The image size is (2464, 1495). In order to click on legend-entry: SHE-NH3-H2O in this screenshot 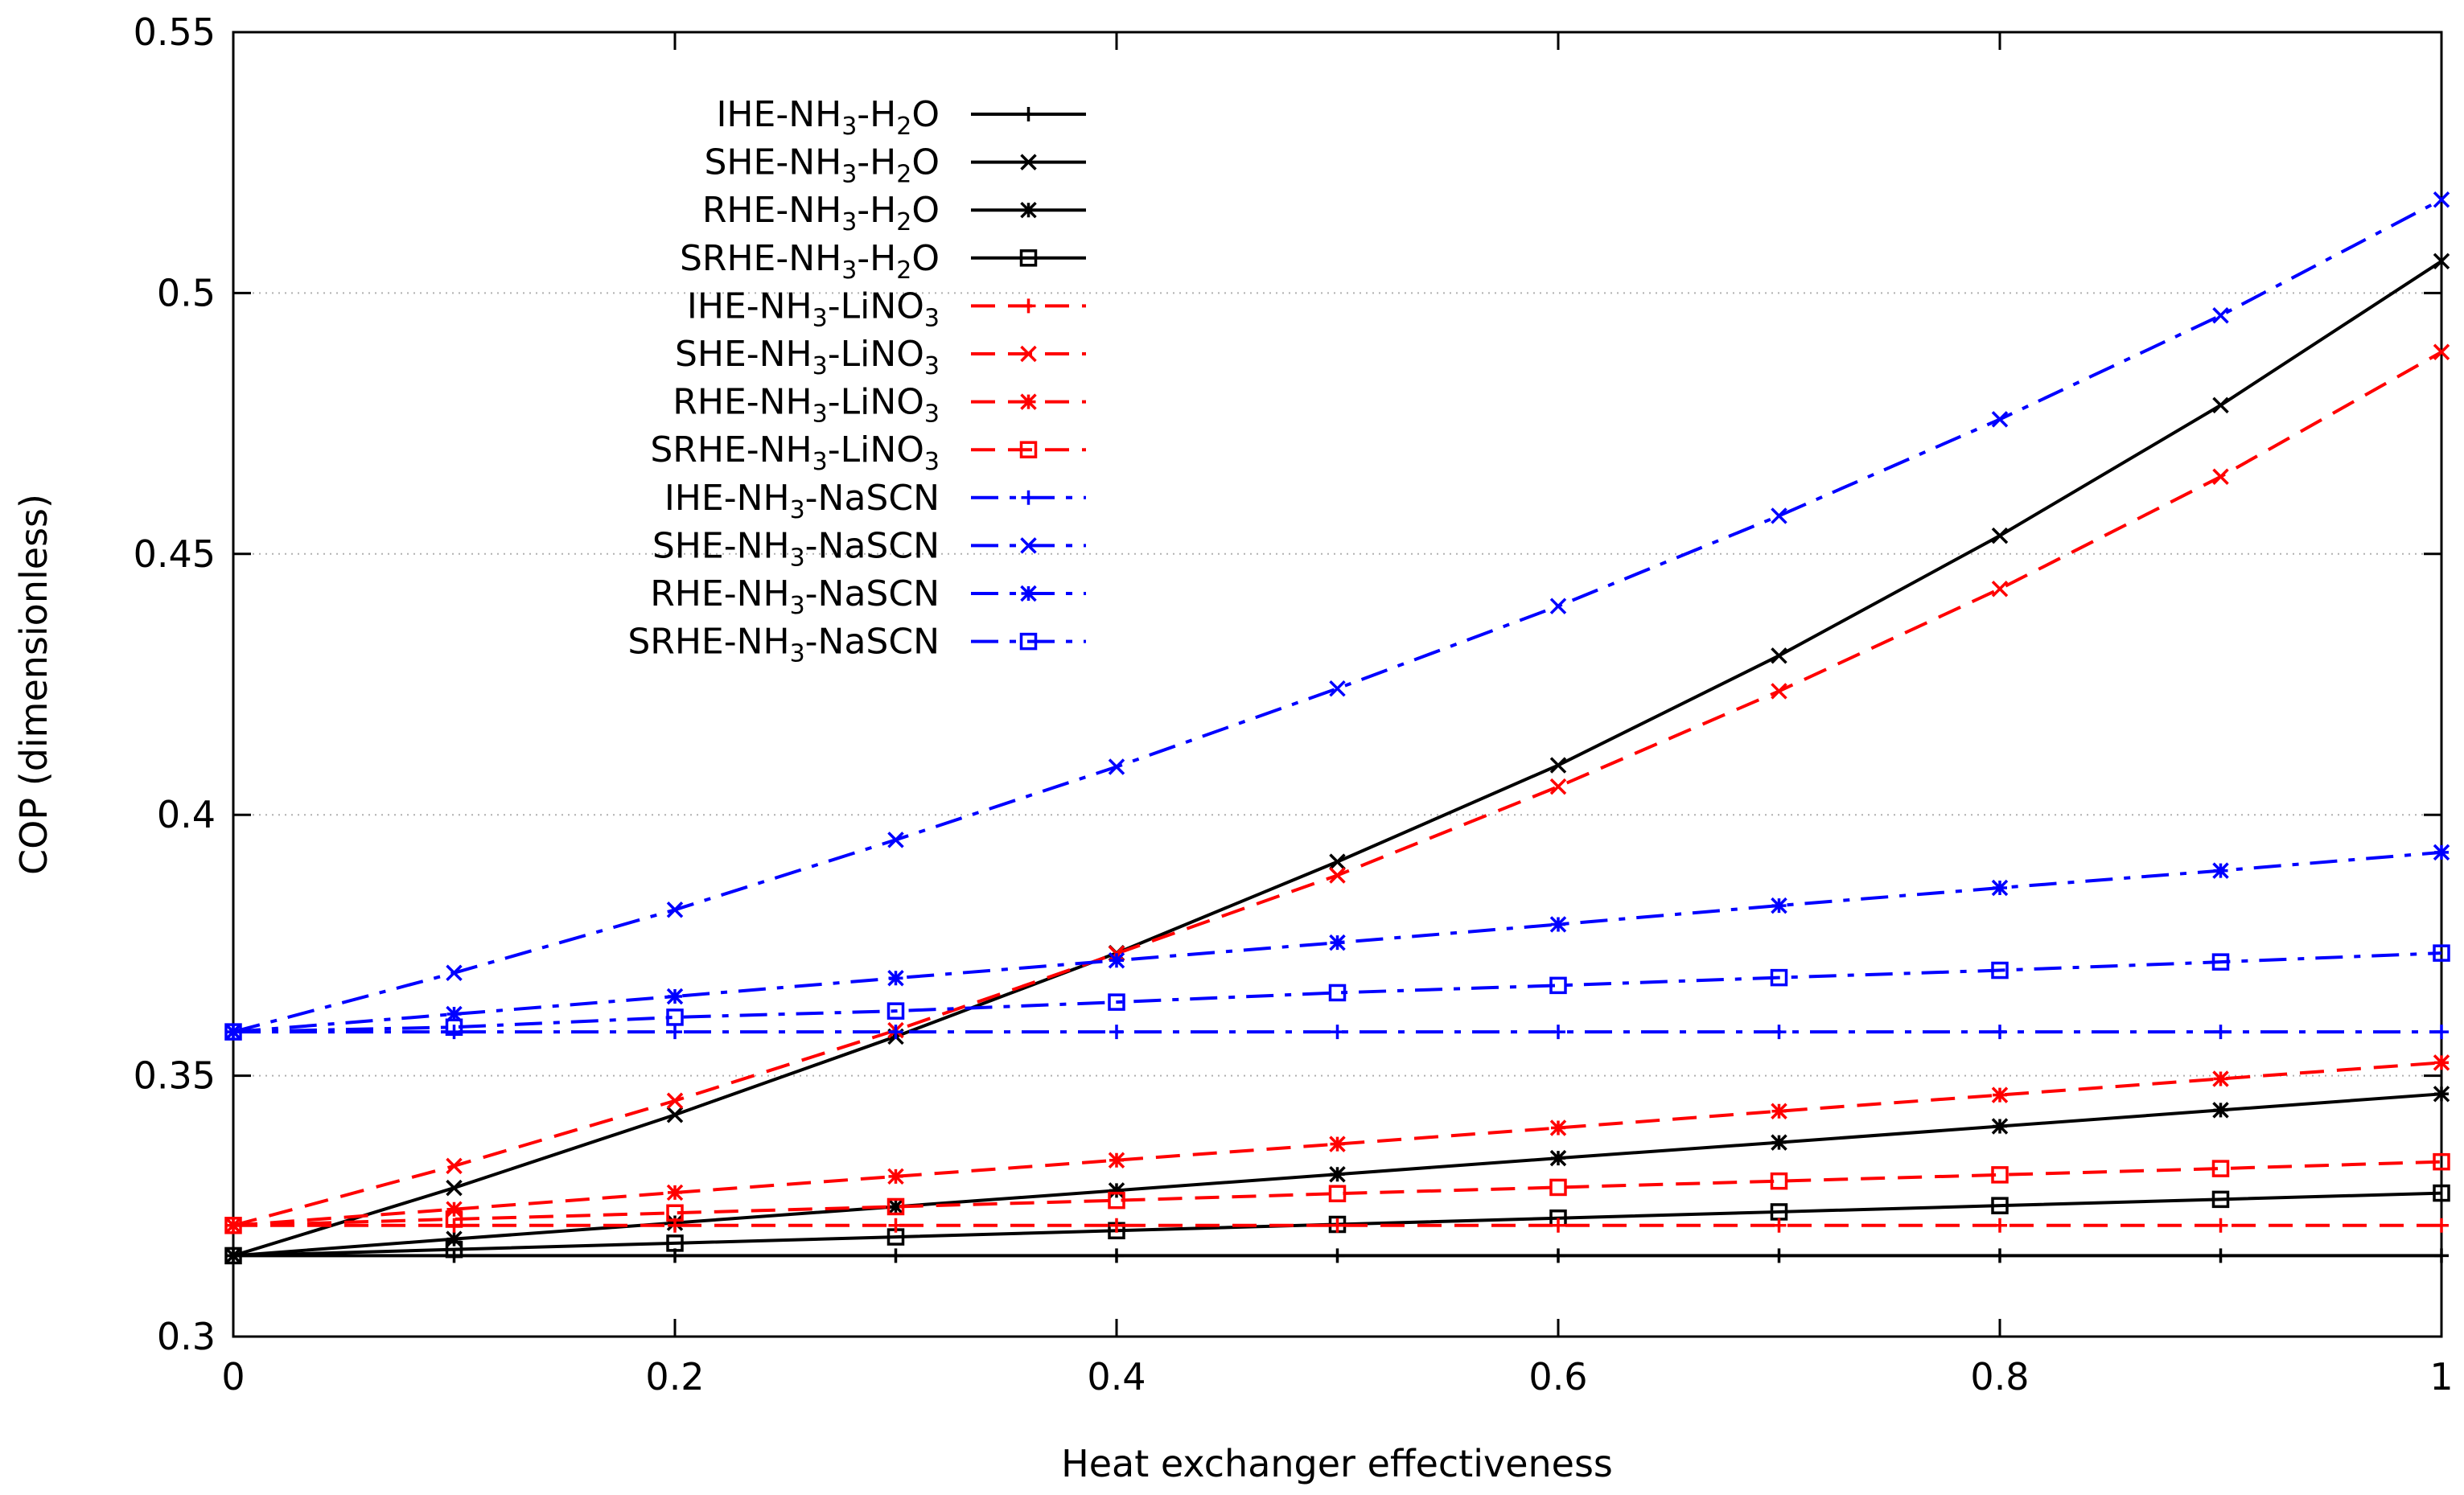, I will do `click(895, 165)`.